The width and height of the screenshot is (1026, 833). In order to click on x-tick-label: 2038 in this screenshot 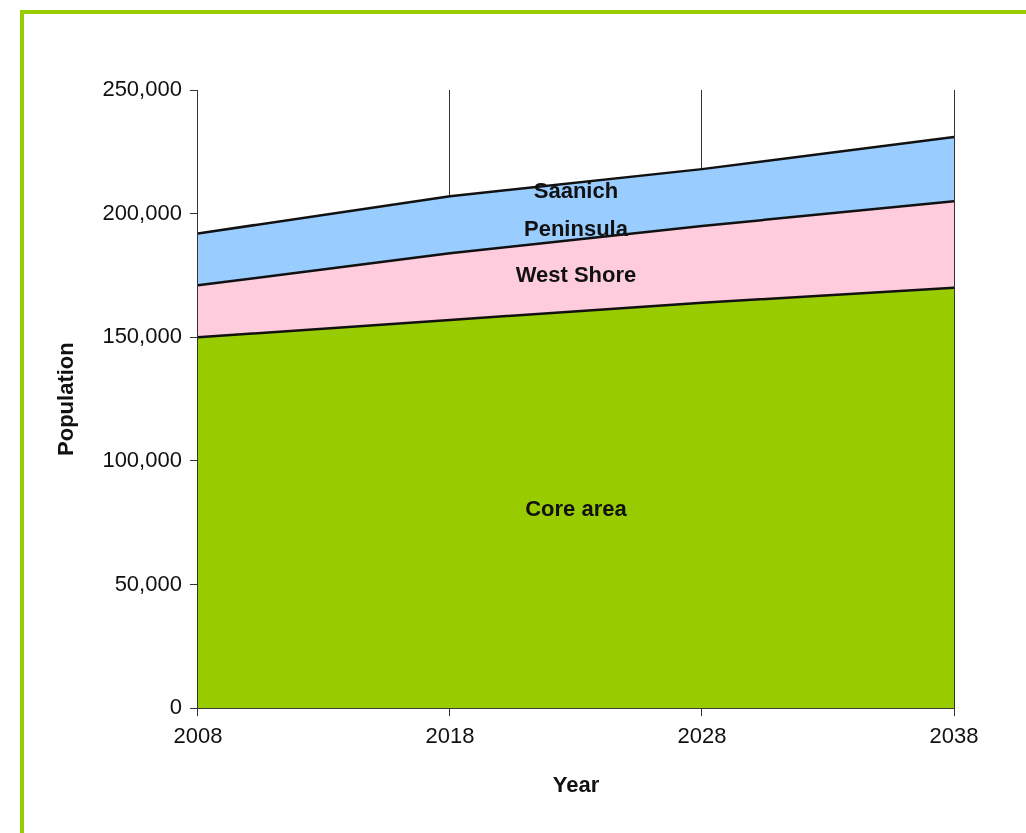, I will do `click(954, 736)`.